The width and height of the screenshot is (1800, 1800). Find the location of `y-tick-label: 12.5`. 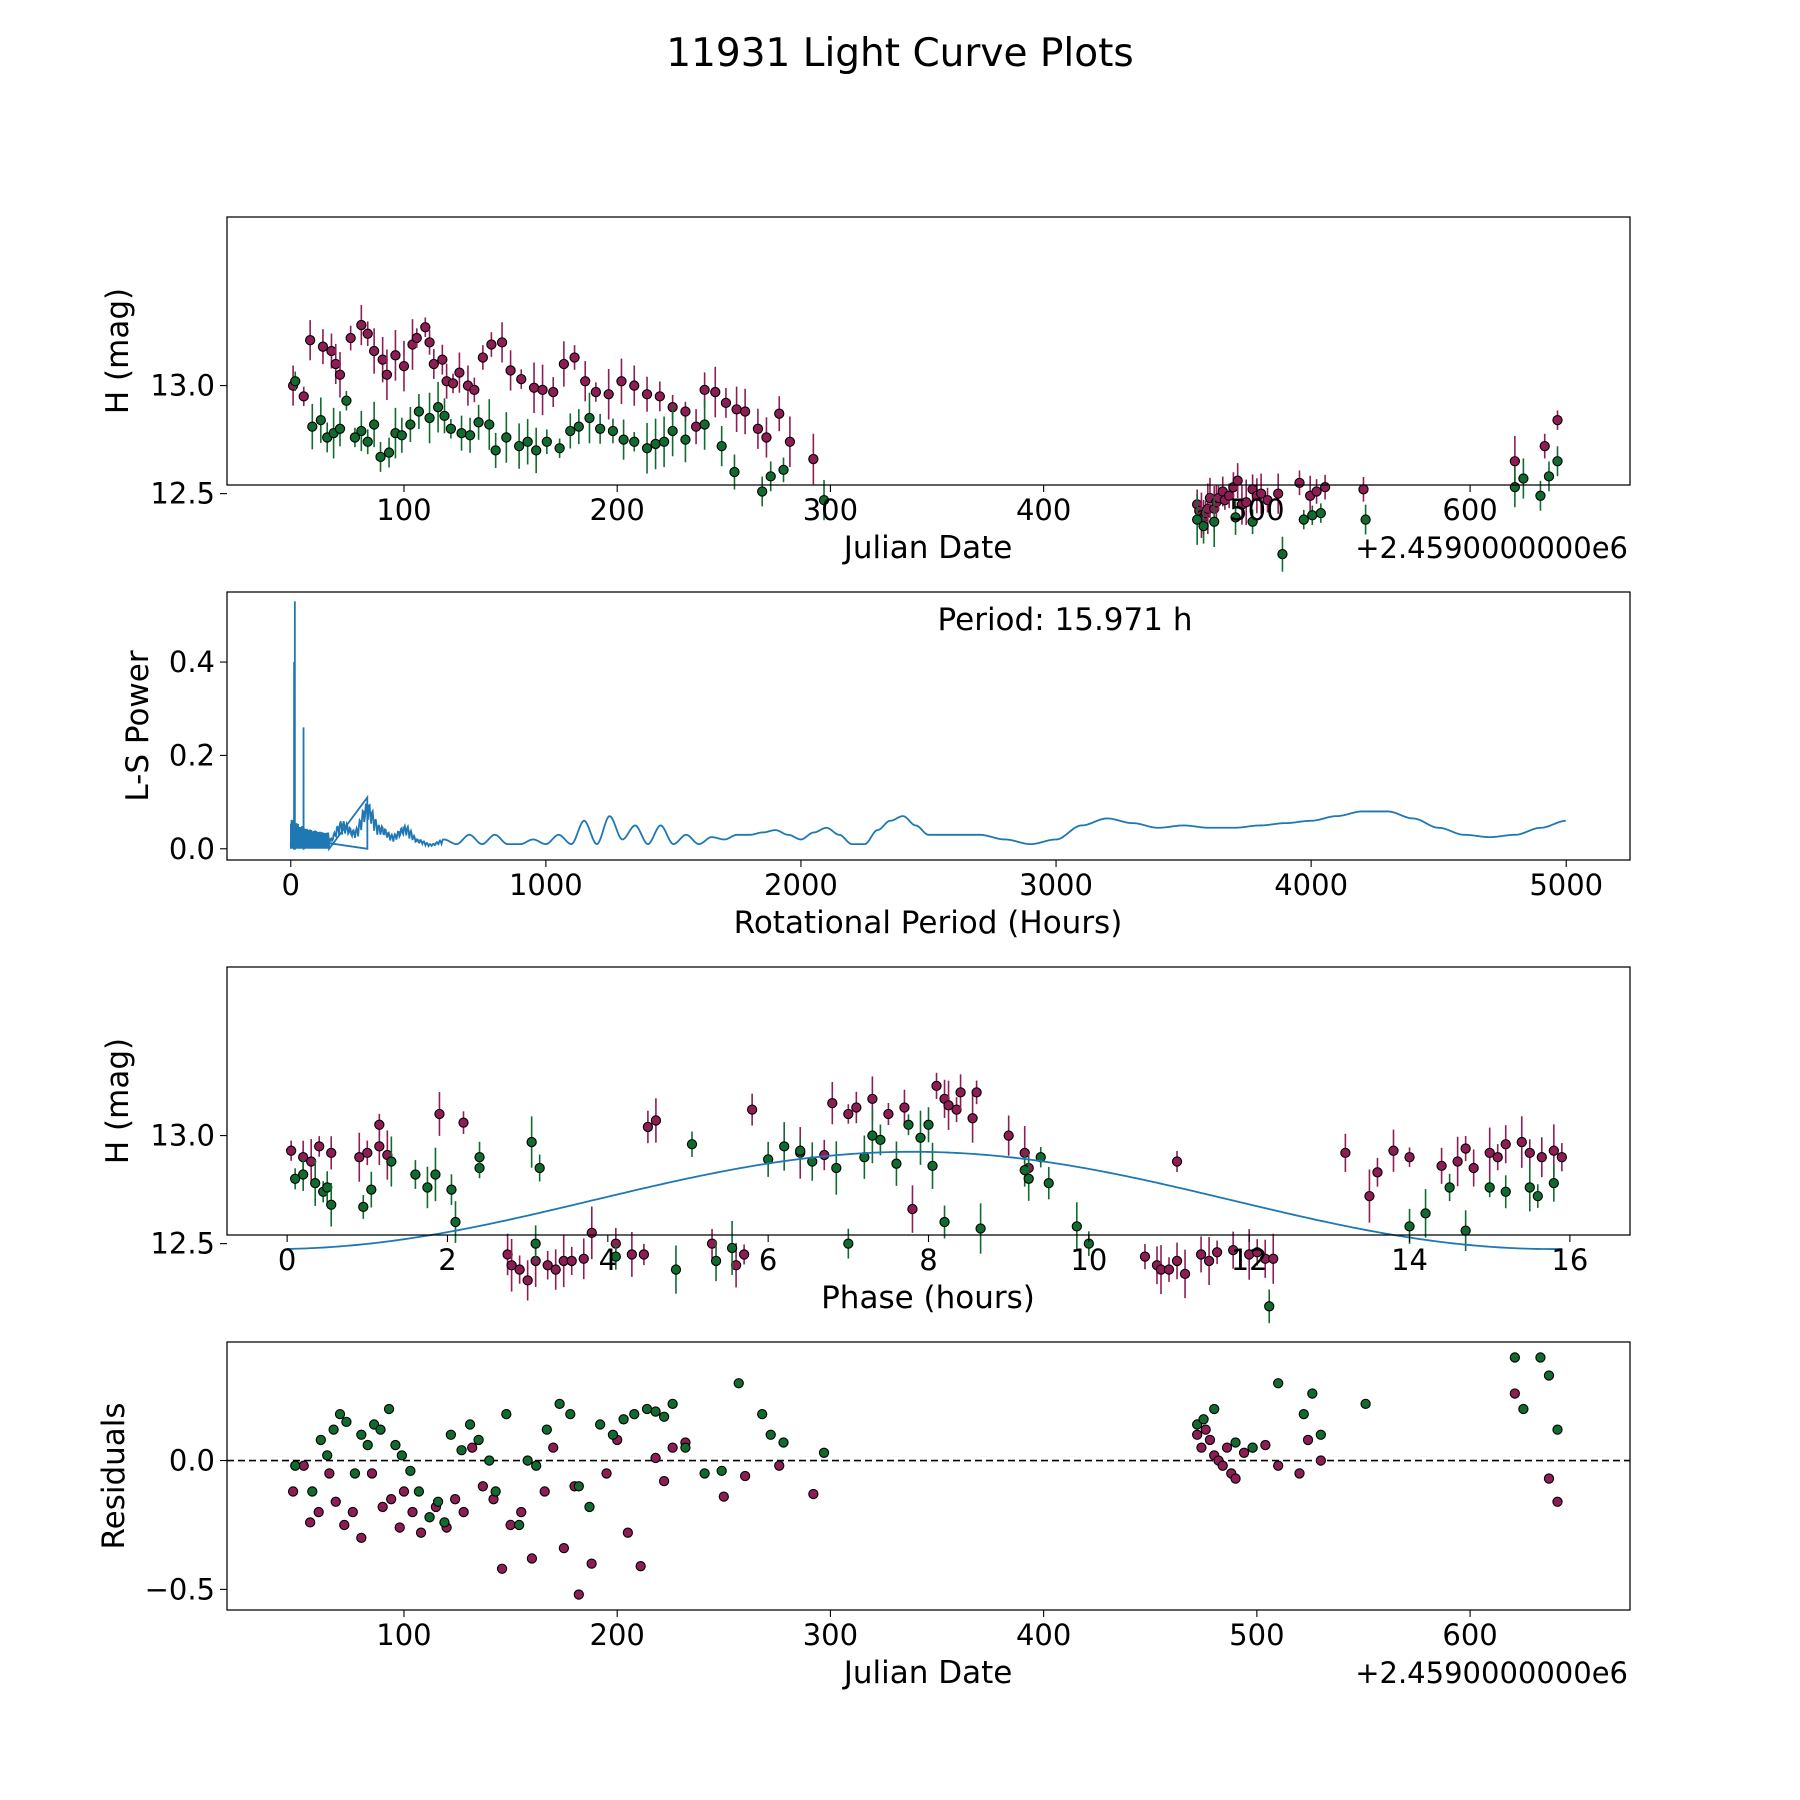

y-tick-label: 12.5 is located at coordinates (182, 1244).